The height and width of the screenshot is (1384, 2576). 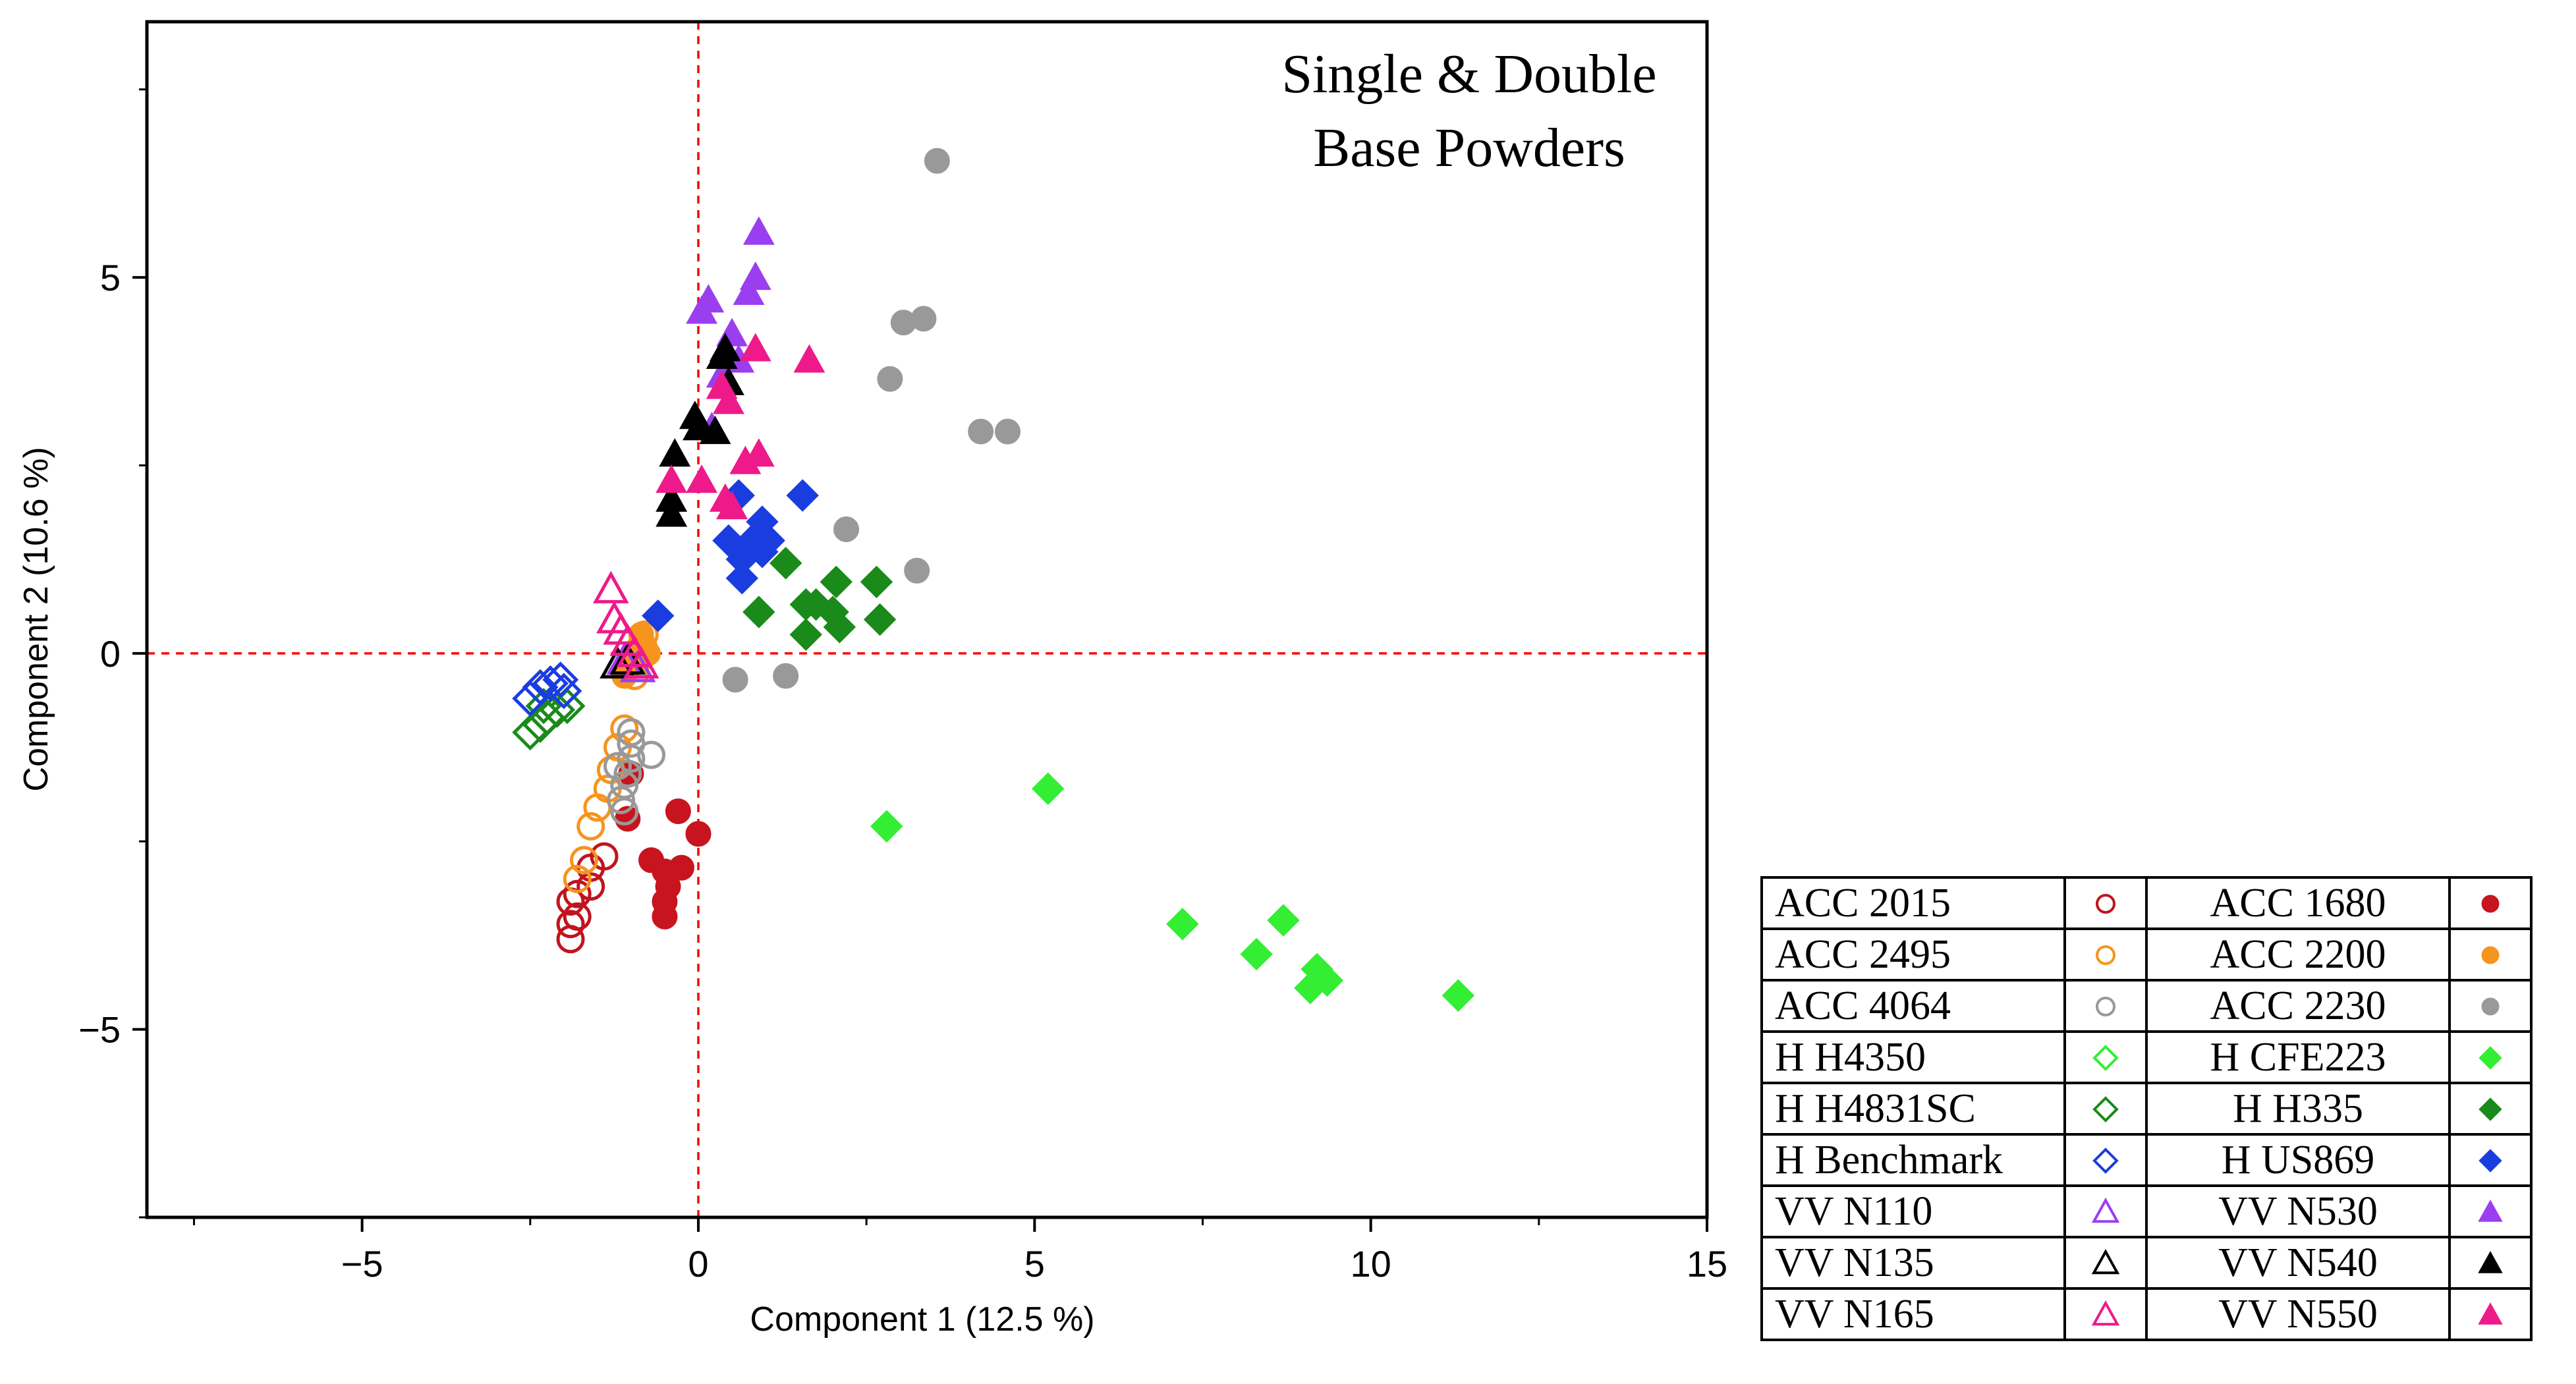 I want to click on y-tick-label: 0, so click(x=110, y=654).